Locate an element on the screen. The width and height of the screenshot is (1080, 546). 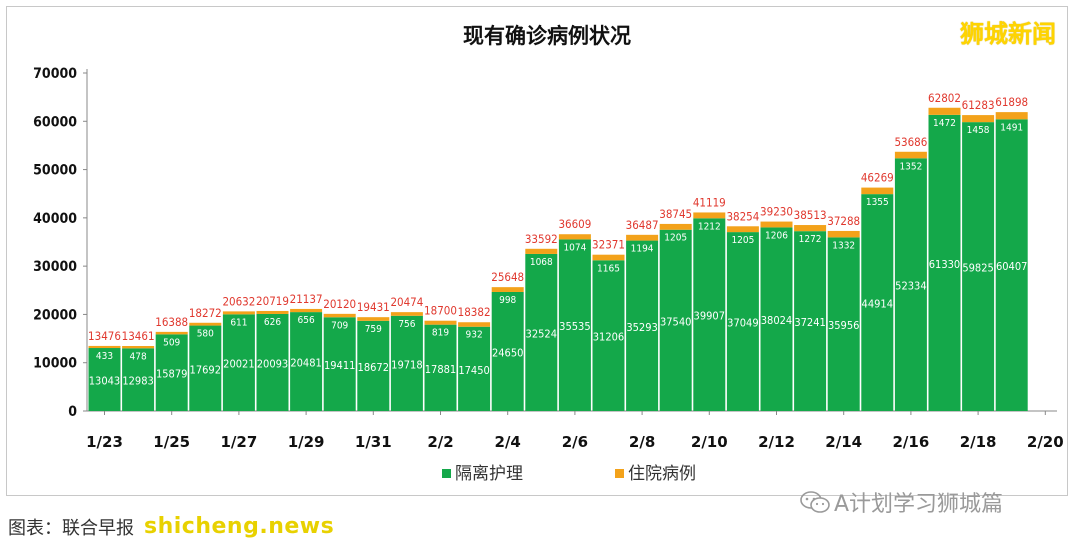
data-label-isolation: 24650 is located at coordinates (507, 352).